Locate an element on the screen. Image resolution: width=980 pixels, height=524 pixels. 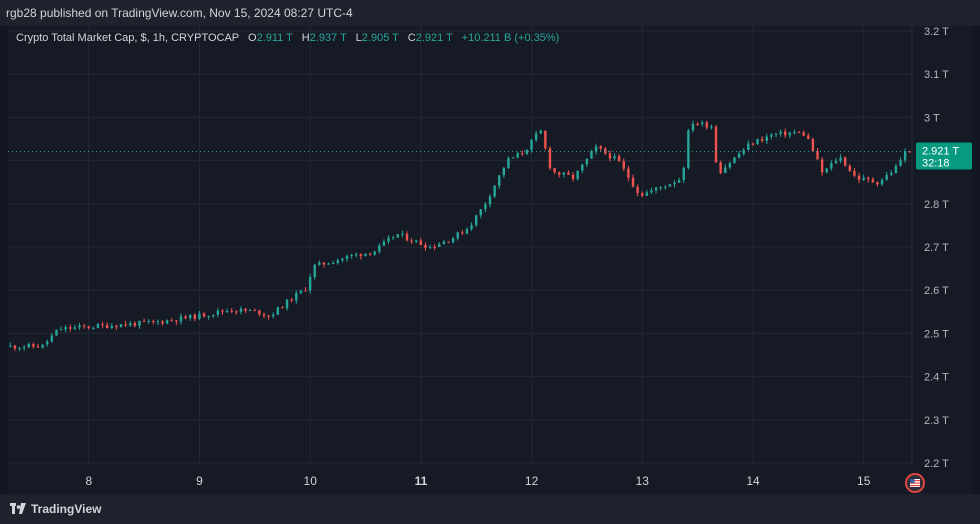
y-tick-label: 2.8 T is located at coordinates (936, 205).